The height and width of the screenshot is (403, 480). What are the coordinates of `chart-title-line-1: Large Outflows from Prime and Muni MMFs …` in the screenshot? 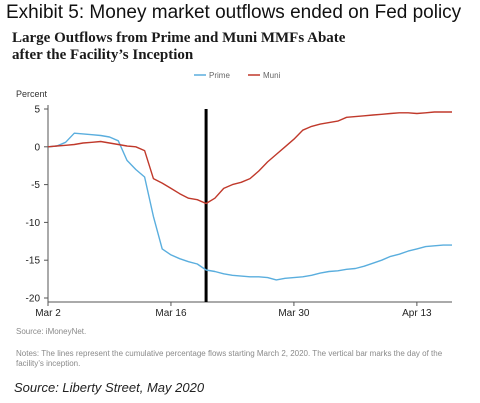 It's located at (179, 38).